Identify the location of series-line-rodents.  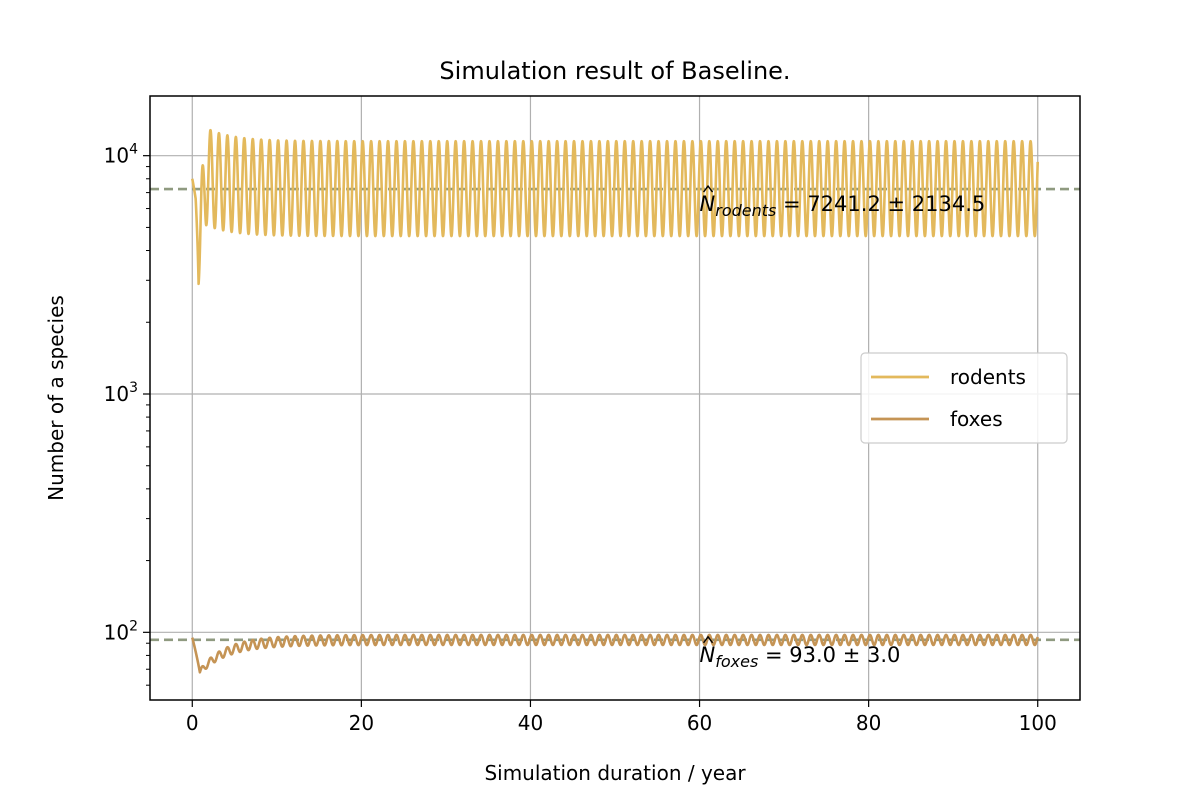
(615, 207).